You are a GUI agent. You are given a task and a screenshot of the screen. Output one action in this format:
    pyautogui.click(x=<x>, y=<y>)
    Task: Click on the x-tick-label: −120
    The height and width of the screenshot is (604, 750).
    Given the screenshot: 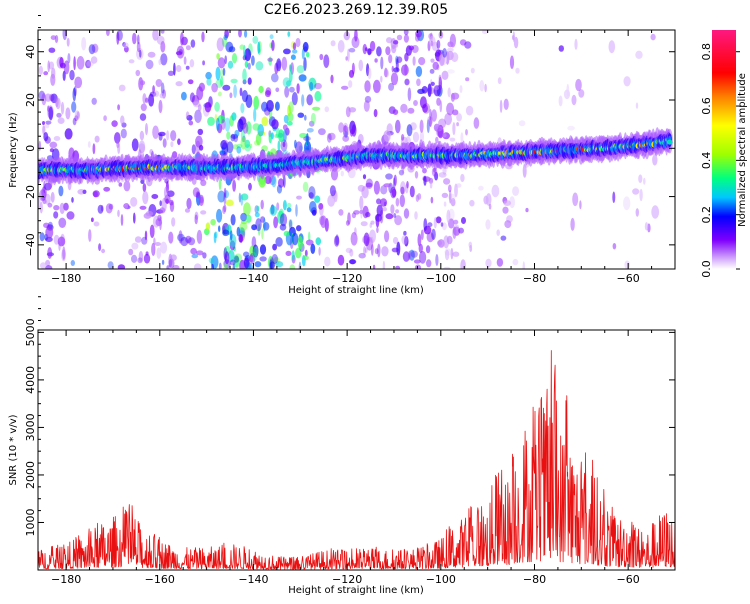 What is the action you would take?
    pyautogui.click(x=347, y=579)
    